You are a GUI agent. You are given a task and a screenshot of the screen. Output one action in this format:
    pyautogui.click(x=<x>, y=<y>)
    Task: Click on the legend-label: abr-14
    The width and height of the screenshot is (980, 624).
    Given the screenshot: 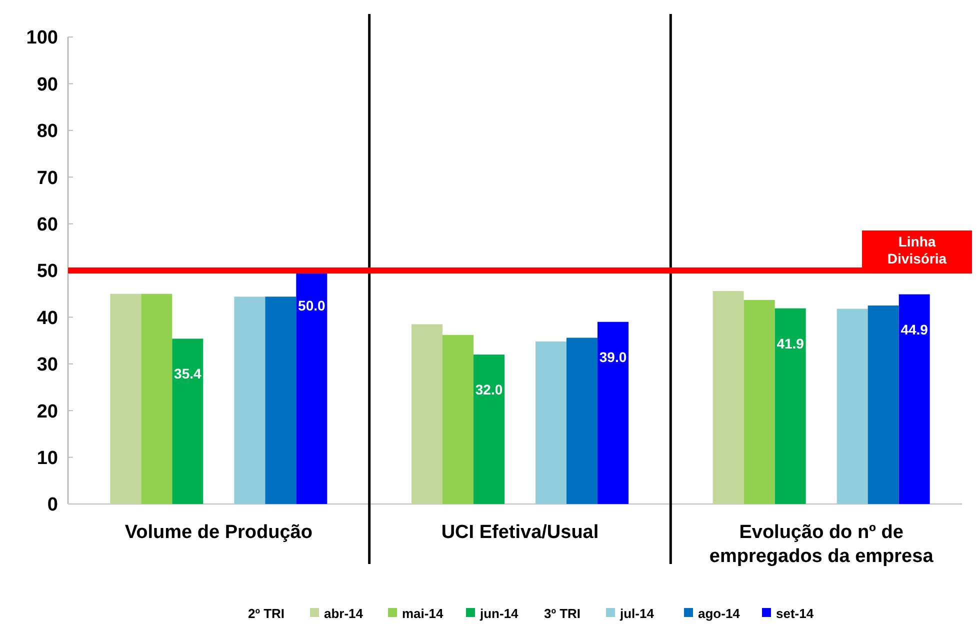 What is the action you would take?
    pyautogui.click(x=344, y=613)
    